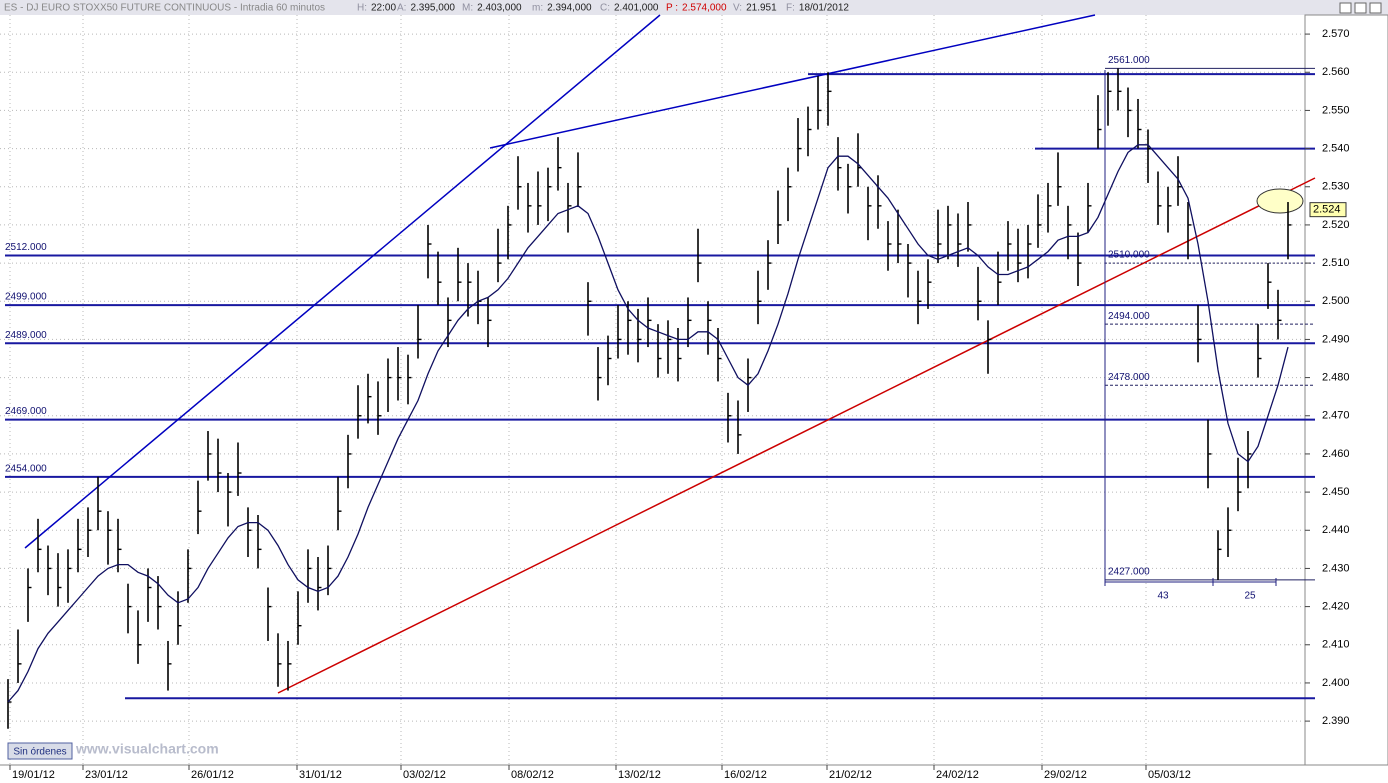  I want to click on maximize-button, so click(1360, 8).